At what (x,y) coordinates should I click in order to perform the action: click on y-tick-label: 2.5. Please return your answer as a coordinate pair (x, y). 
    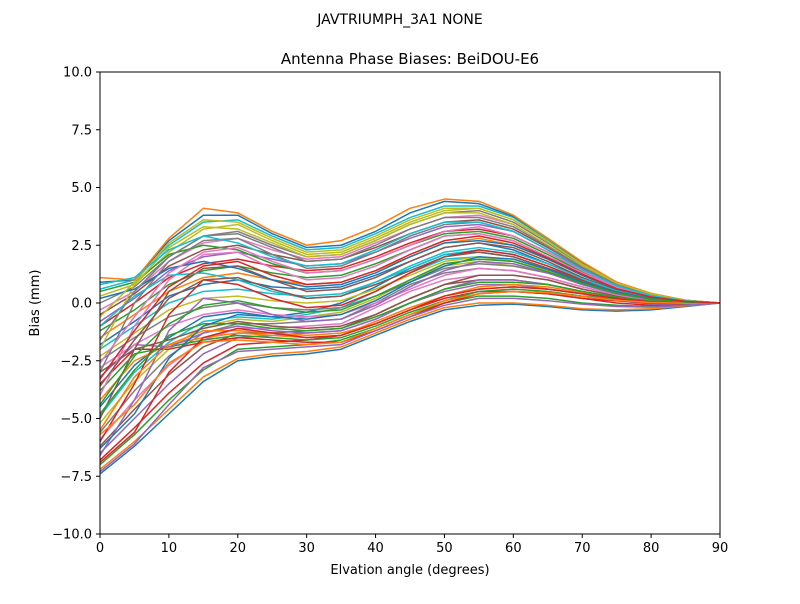
    Looking at the image, I should click on (81, 246).